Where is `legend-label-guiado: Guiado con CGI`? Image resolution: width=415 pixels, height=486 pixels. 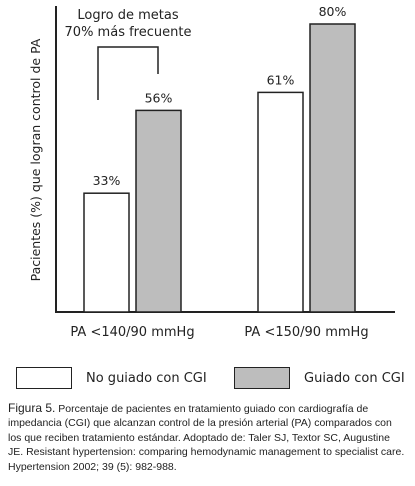
legend-label-guiado: Guiado con CGI is located at coordinates (354, 378).